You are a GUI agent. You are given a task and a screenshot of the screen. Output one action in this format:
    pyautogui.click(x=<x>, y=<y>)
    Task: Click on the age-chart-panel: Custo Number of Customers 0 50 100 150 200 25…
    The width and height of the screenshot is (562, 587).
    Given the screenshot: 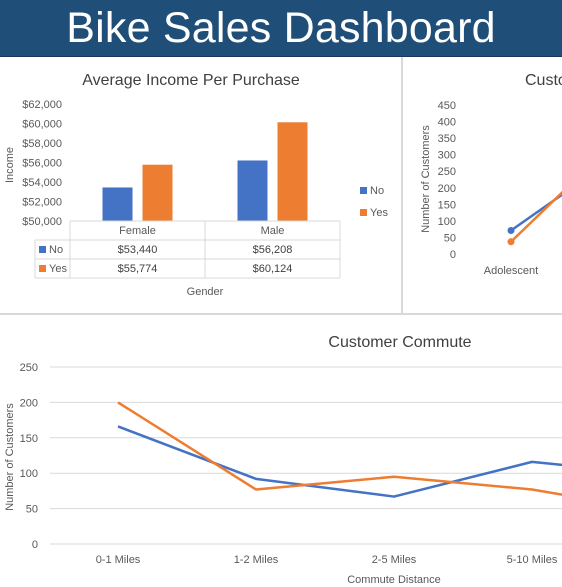 What is the action you would take?
    pyautogui.click(x=482, y=186)
    